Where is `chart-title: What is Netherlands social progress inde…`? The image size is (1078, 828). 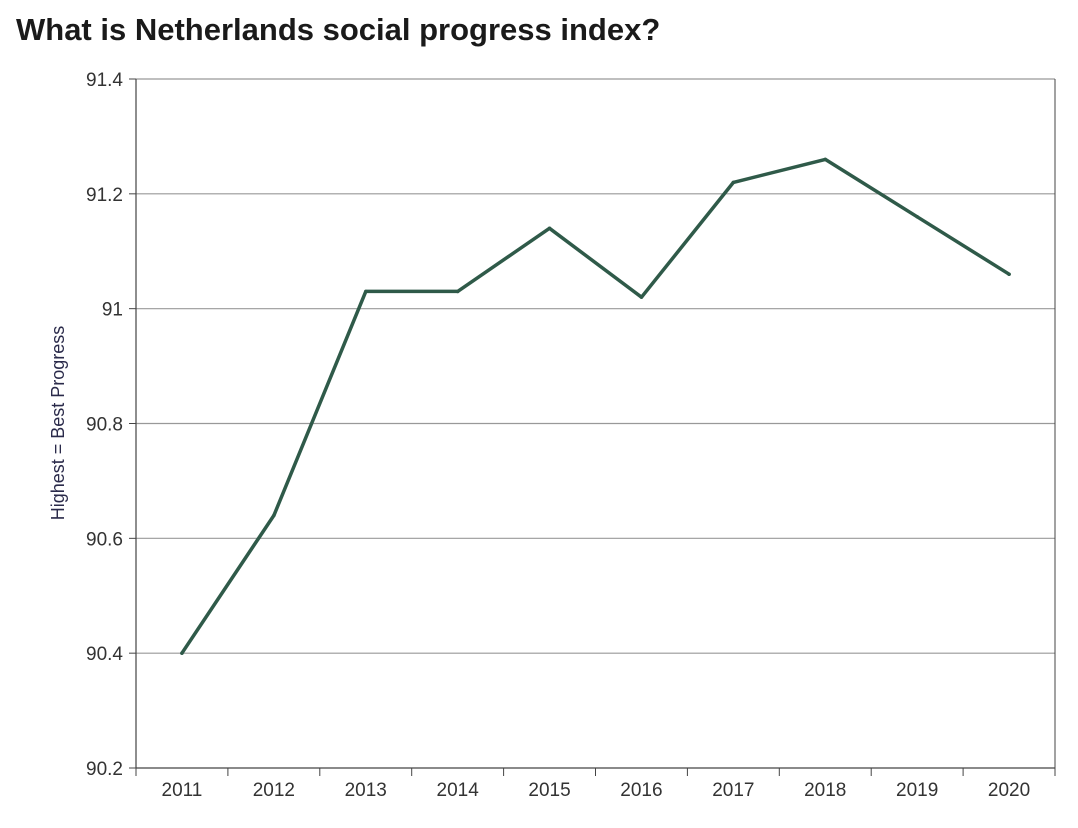
chart-title: What is Netherlands social progress inde… is located at coordinates (338, 29).